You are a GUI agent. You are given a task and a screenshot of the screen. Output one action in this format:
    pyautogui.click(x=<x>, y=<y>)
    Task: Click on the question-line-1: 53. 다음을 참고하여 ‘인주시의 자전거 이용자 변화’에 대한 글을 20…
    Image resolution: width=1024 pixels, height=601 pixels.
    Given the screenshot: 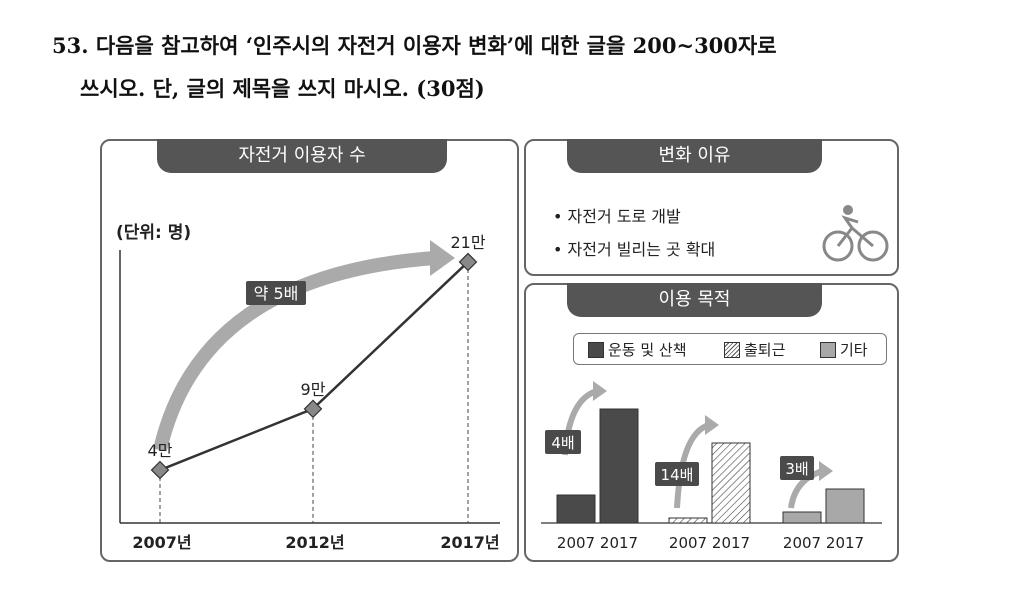 What is the action you would take?
    pyautogui.click(x=414, y=45)
    